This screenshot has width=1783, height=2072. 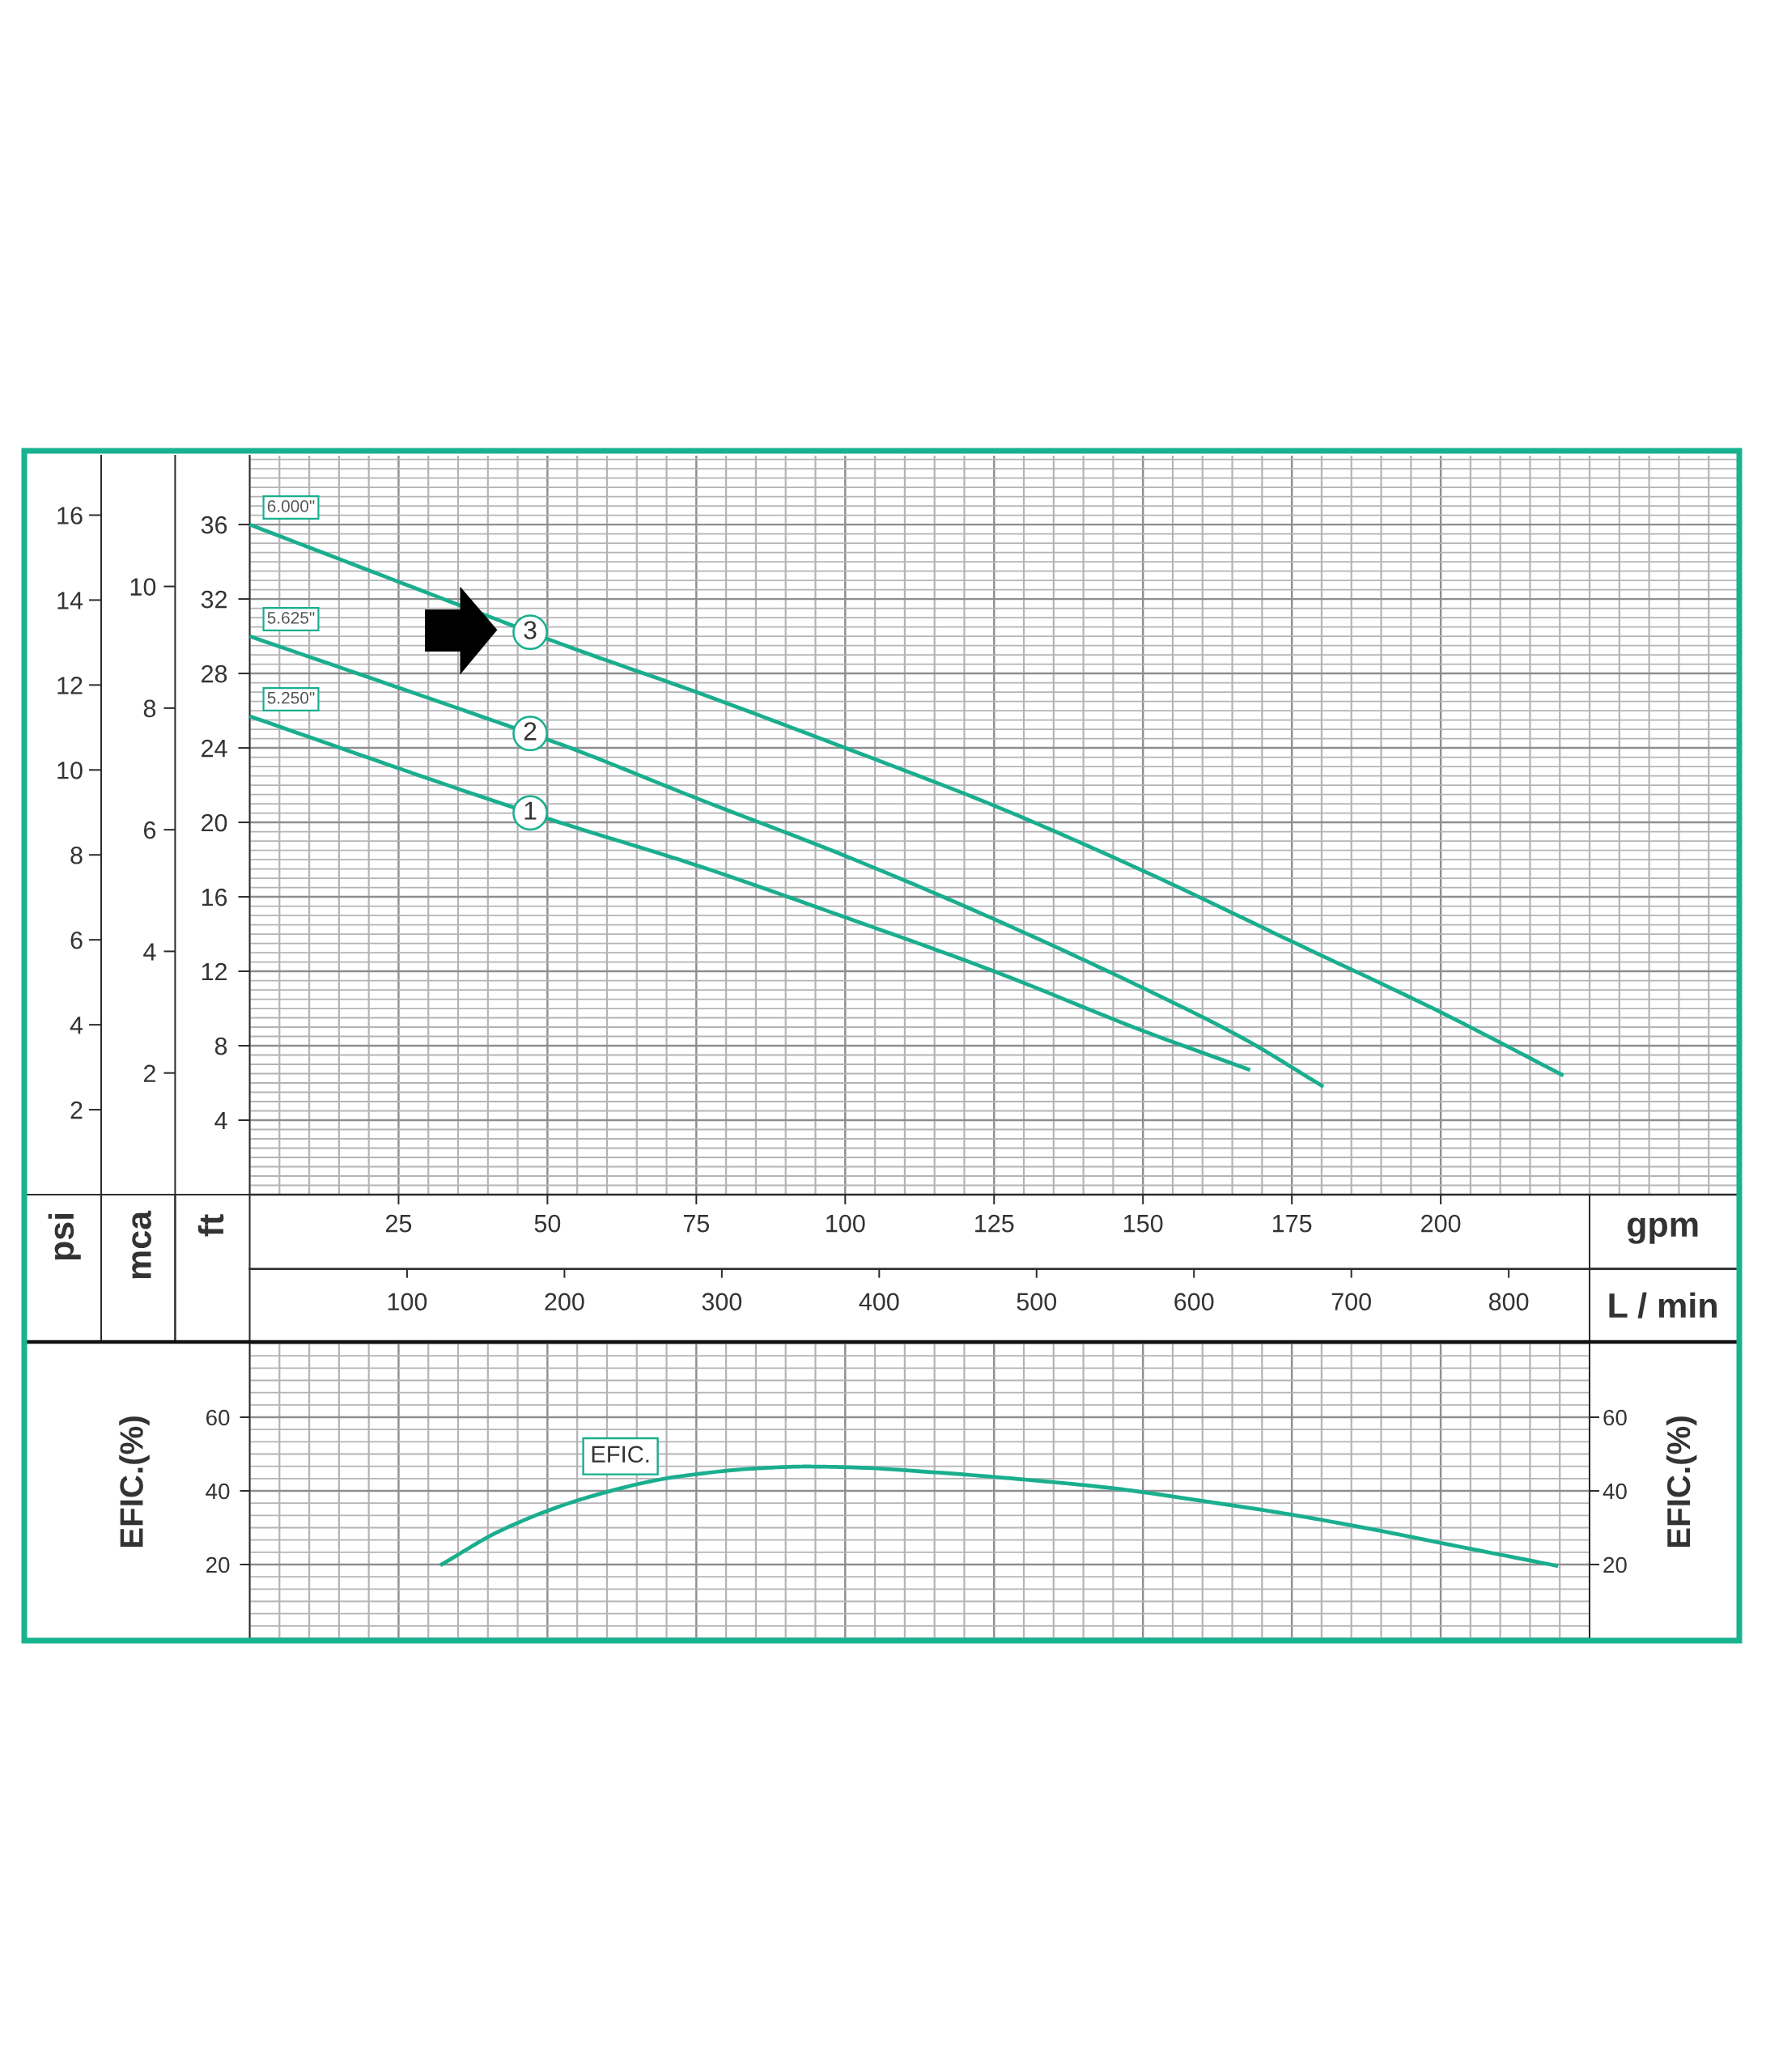 I want to click on y-tick-label: 32, so click(x=214, y=599).